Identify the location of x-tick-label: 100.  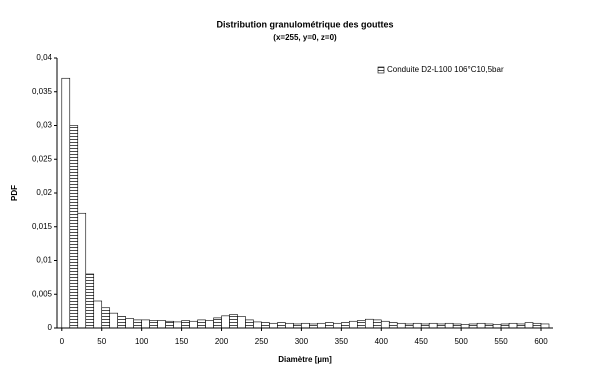
(142, 341).